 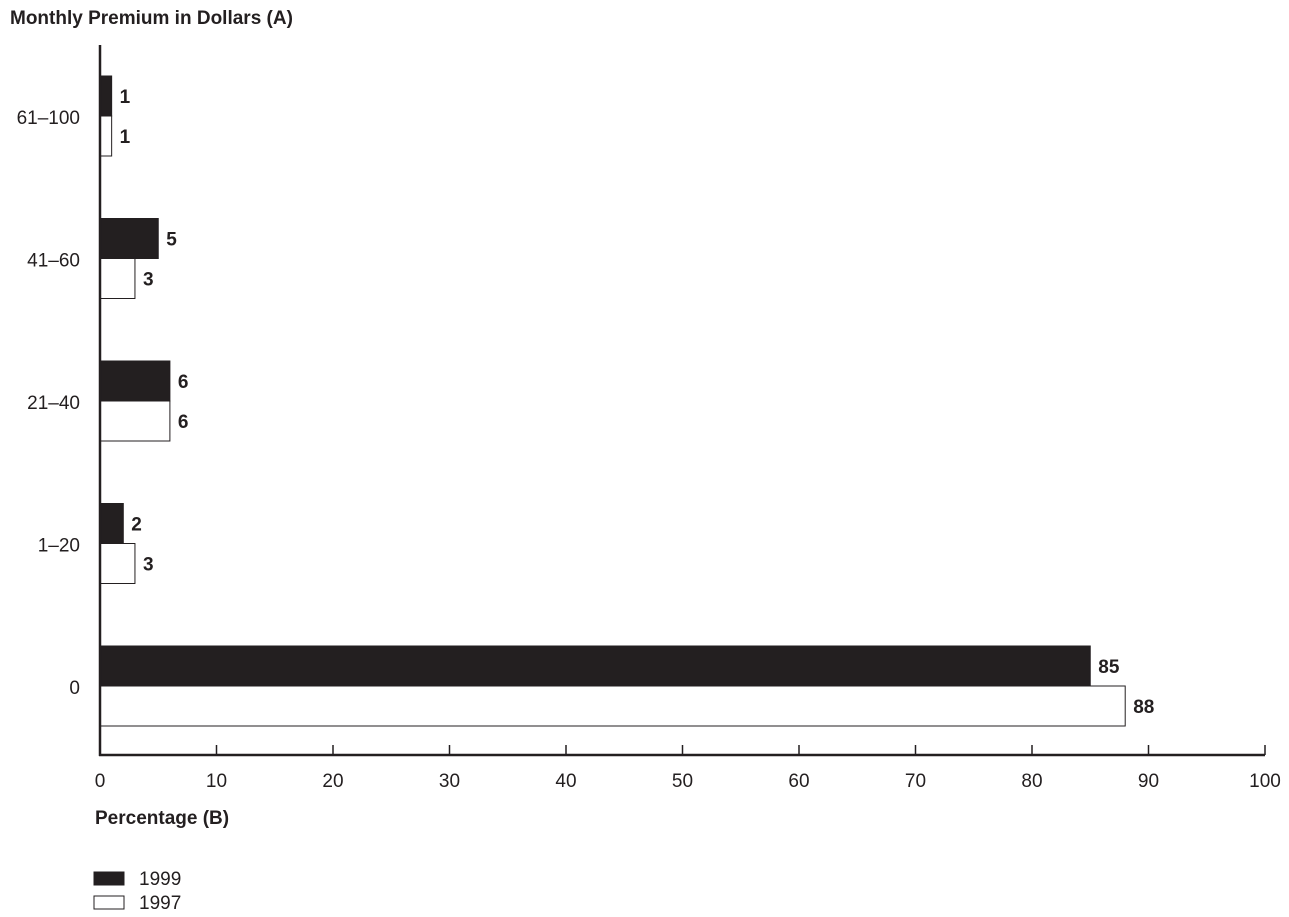 I want to click on y-tick-label: 21–40, so click(x=53, y=403).